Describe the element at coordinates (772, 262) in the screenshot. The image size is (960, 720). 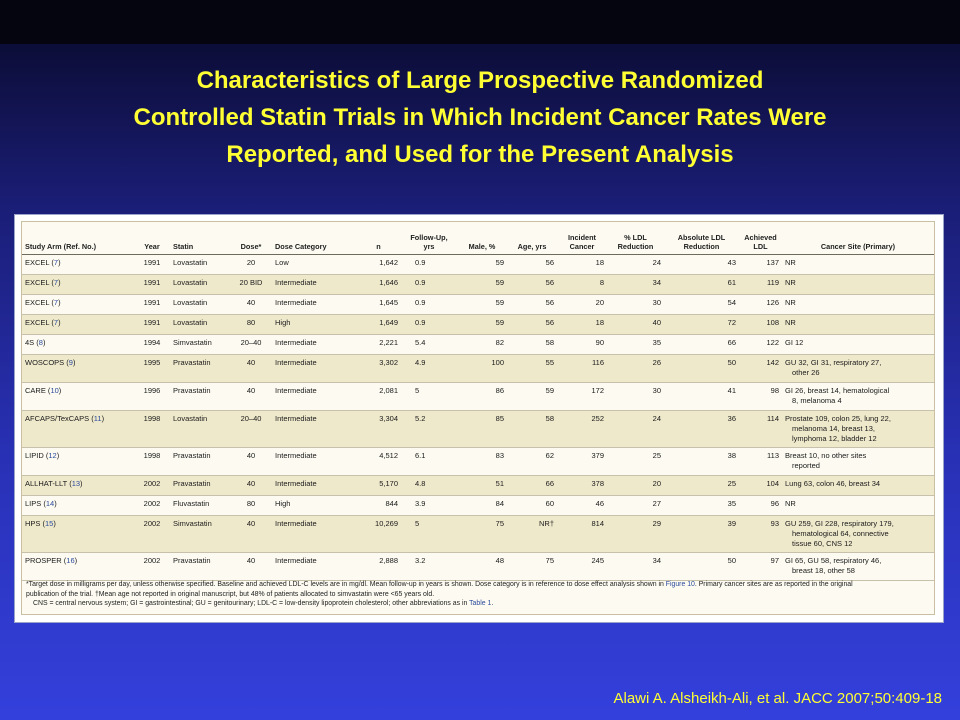
I see `ldl-achieved-cell: 137` at that location.